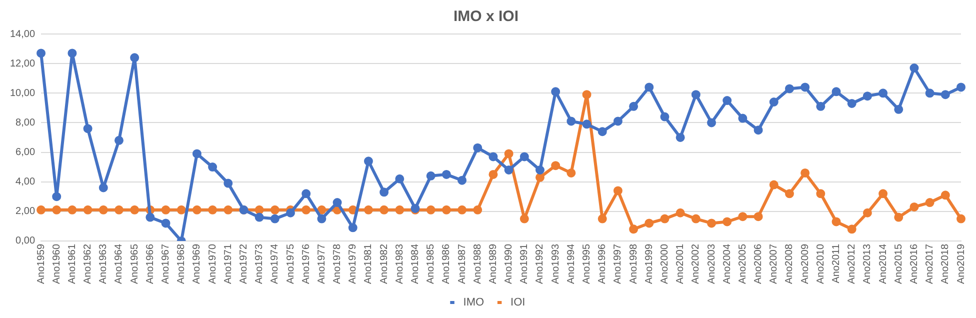 This screenshot has height=318, width=976. Describe the element at coordinates (290, 264) in the screenshot. I see `x-tick-label: Ano1975` at that location.